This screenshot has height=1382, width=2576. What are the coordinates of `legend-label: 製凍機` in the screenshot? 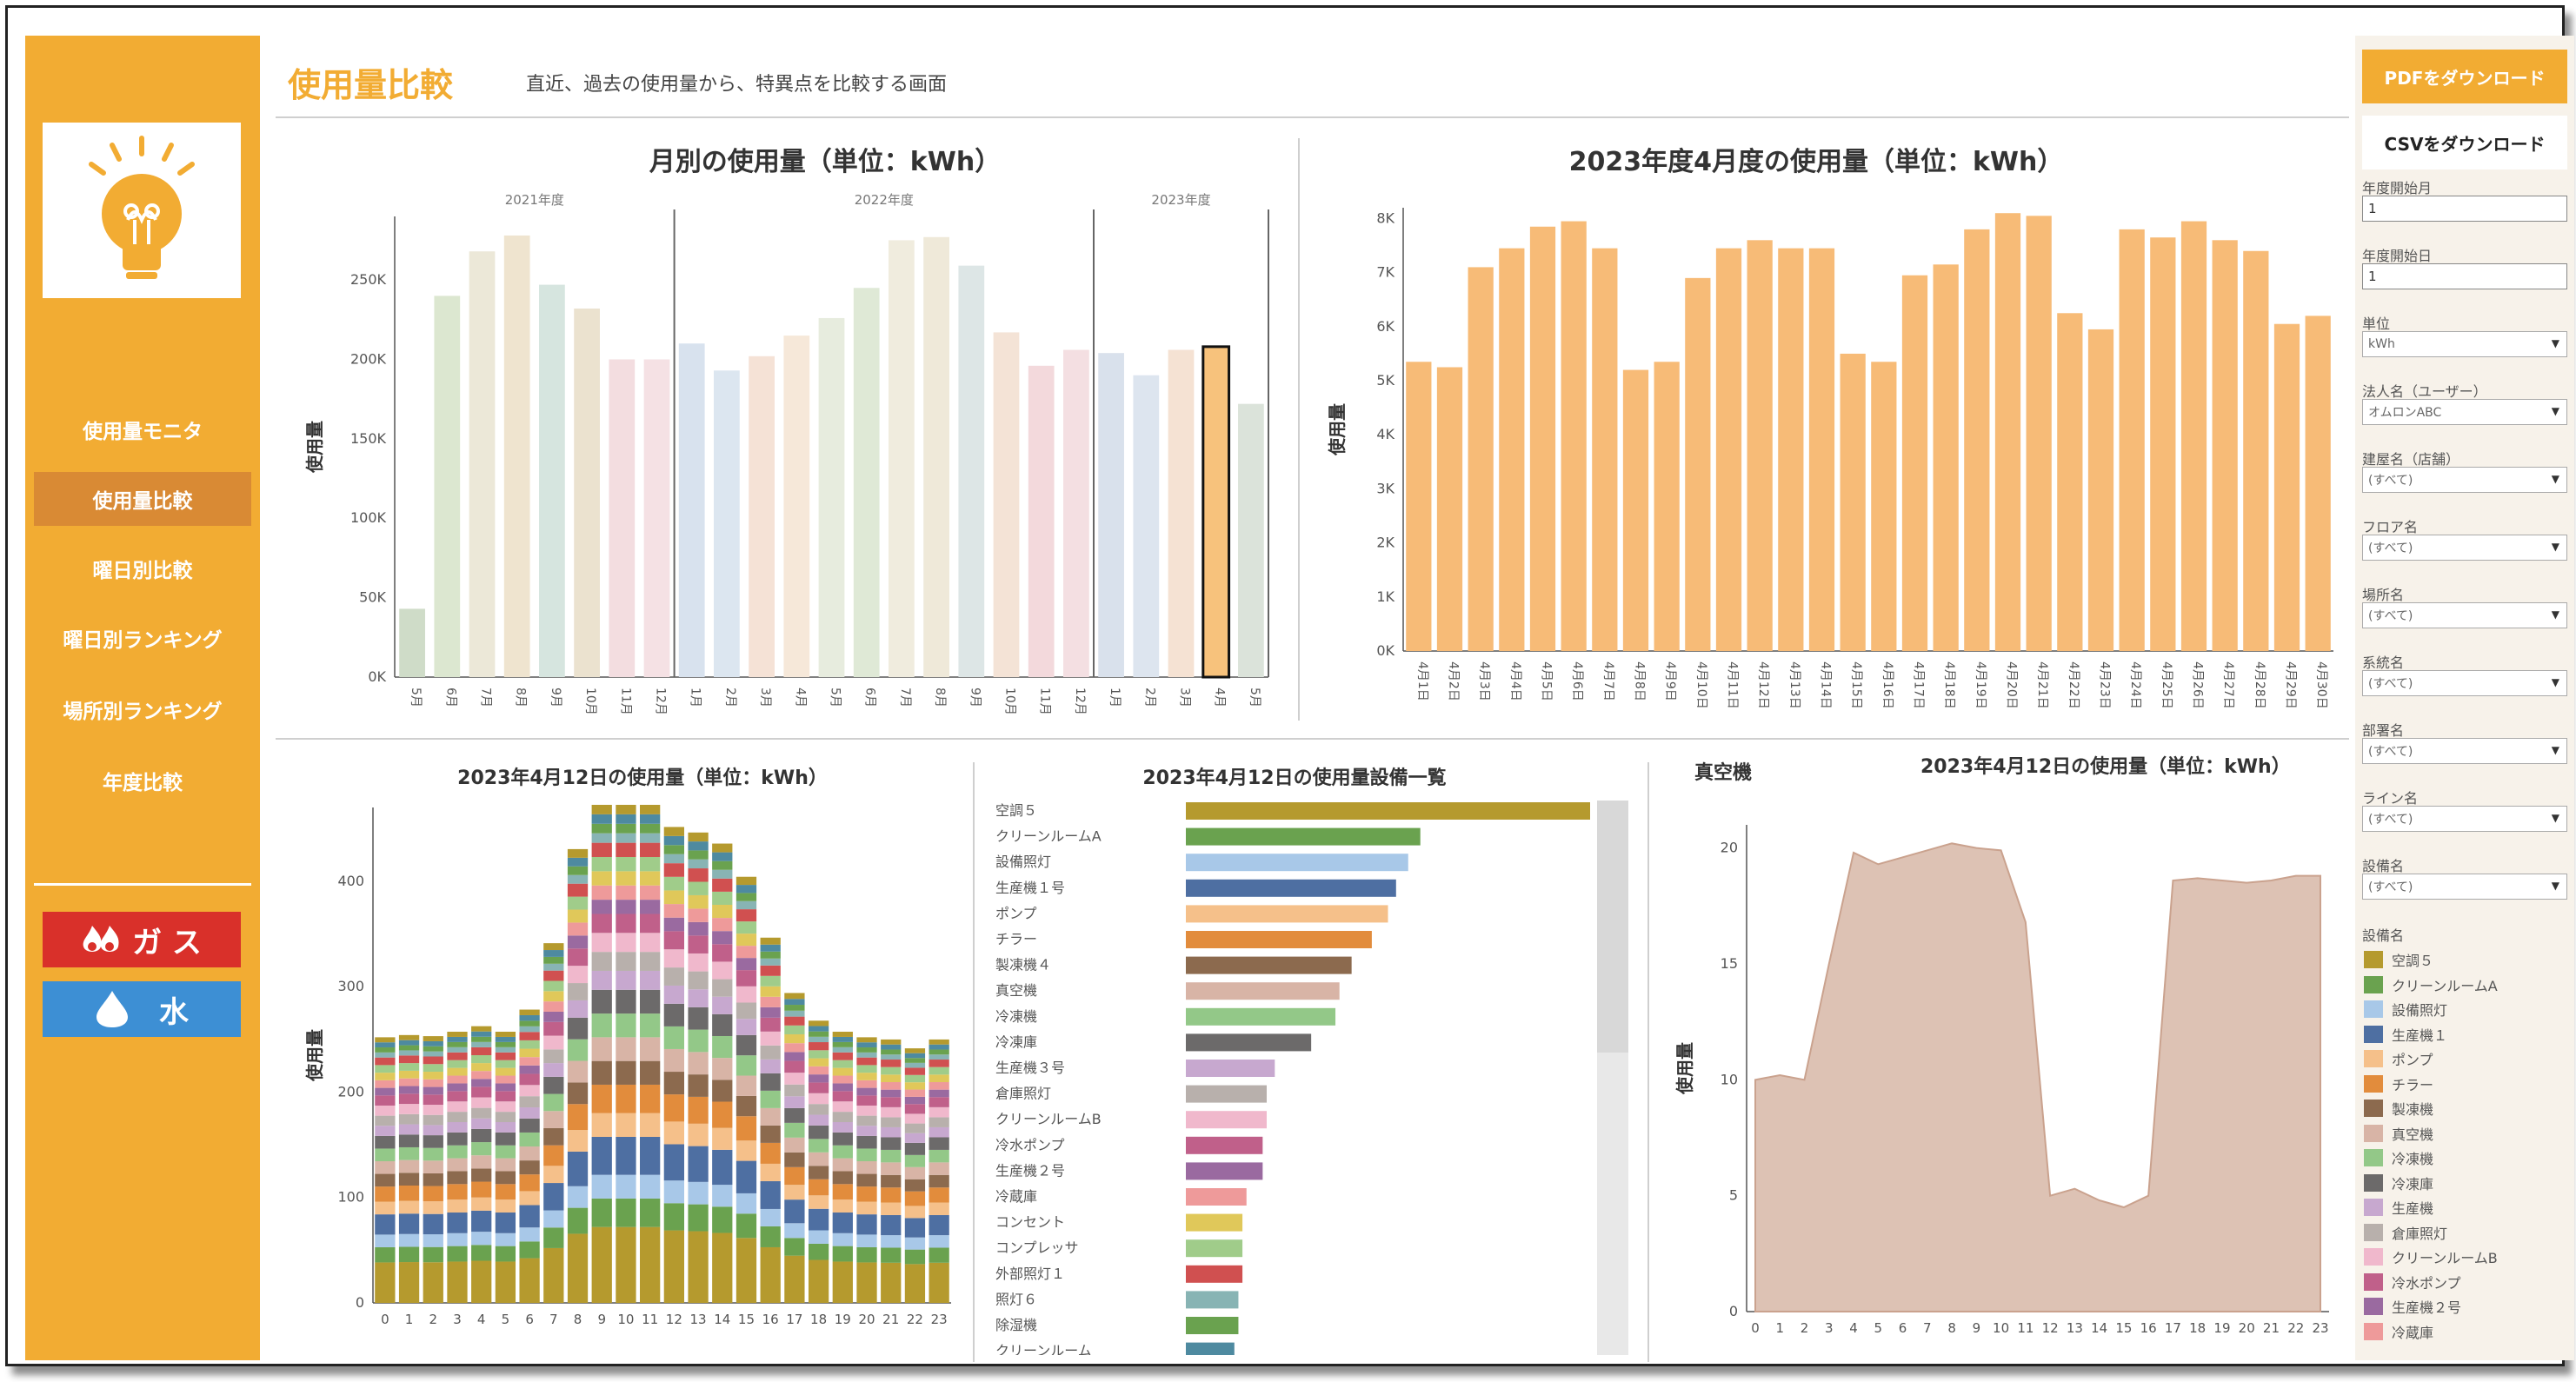 It's located at (2413, 1109).